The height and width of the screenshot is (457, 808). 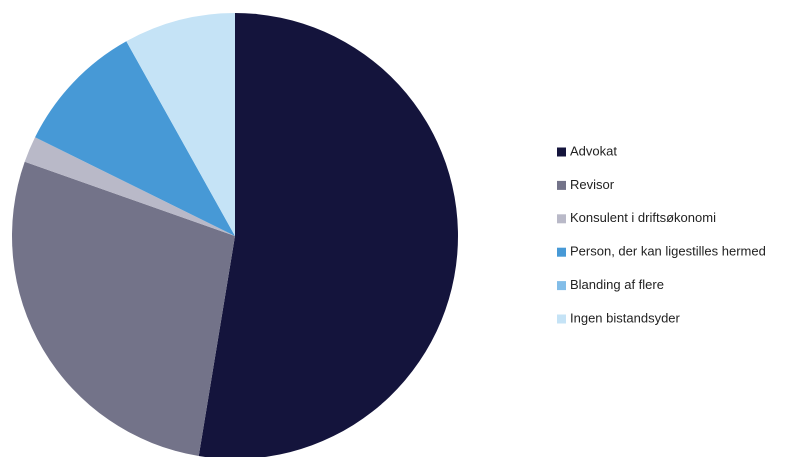 I want to click on legend-label: Advokat, so click(x=593, y=150).